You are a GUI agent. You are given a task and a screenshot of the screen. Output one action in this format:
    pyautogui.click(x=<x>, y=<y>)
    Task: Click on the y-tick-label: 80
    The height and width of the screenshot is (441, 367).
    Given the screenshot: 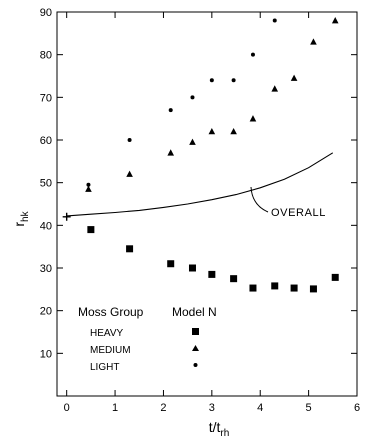 What is the action you would take?
    pyautogui.click(x=46, y=56)
    